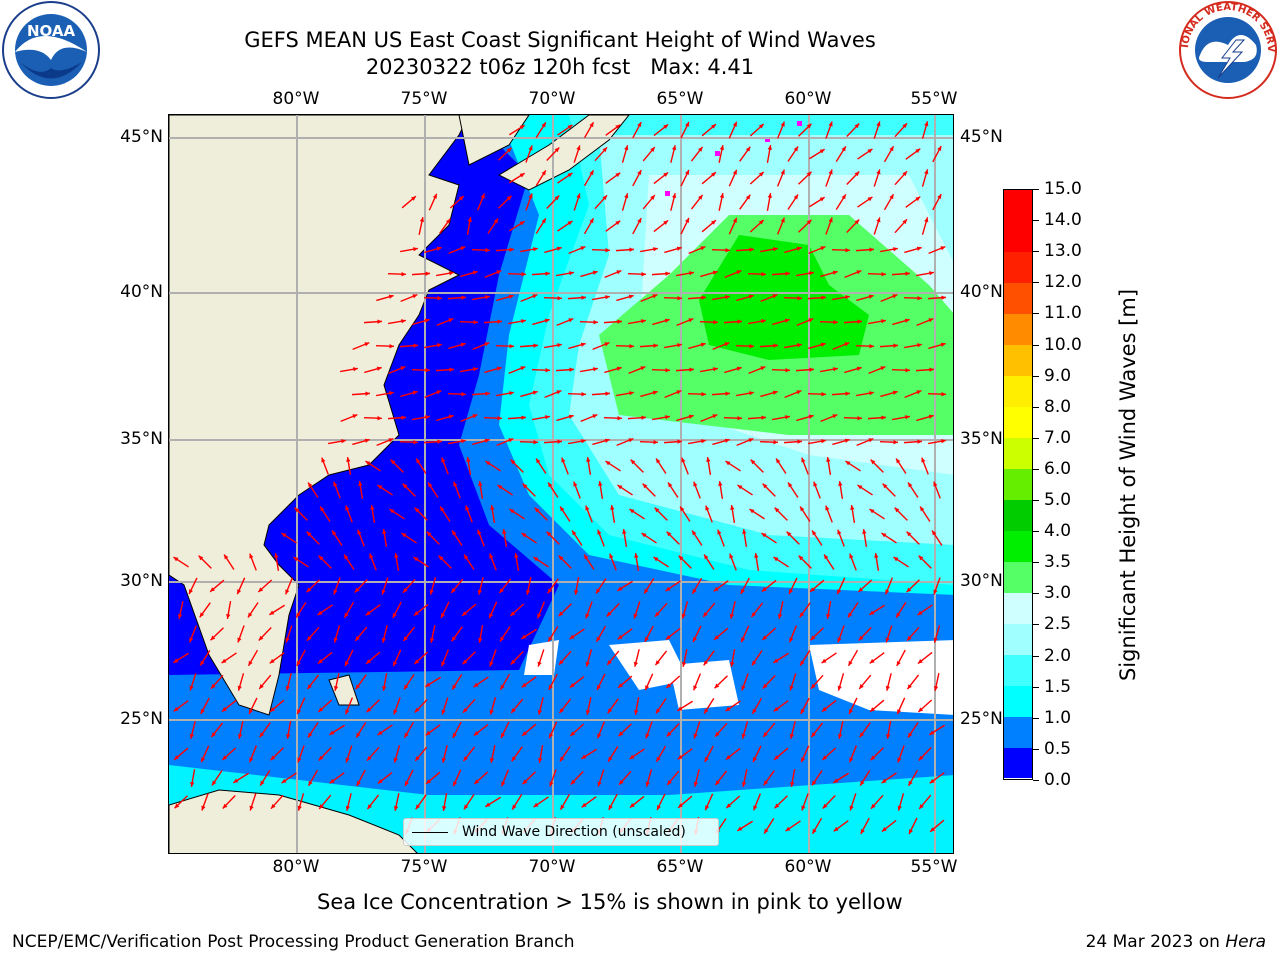 The height and width of the screenshot is (960, 1280). Describe the element at coordinates (552, 99) in the screenshot. I see `lon-tick-top: 70°W` at that location.